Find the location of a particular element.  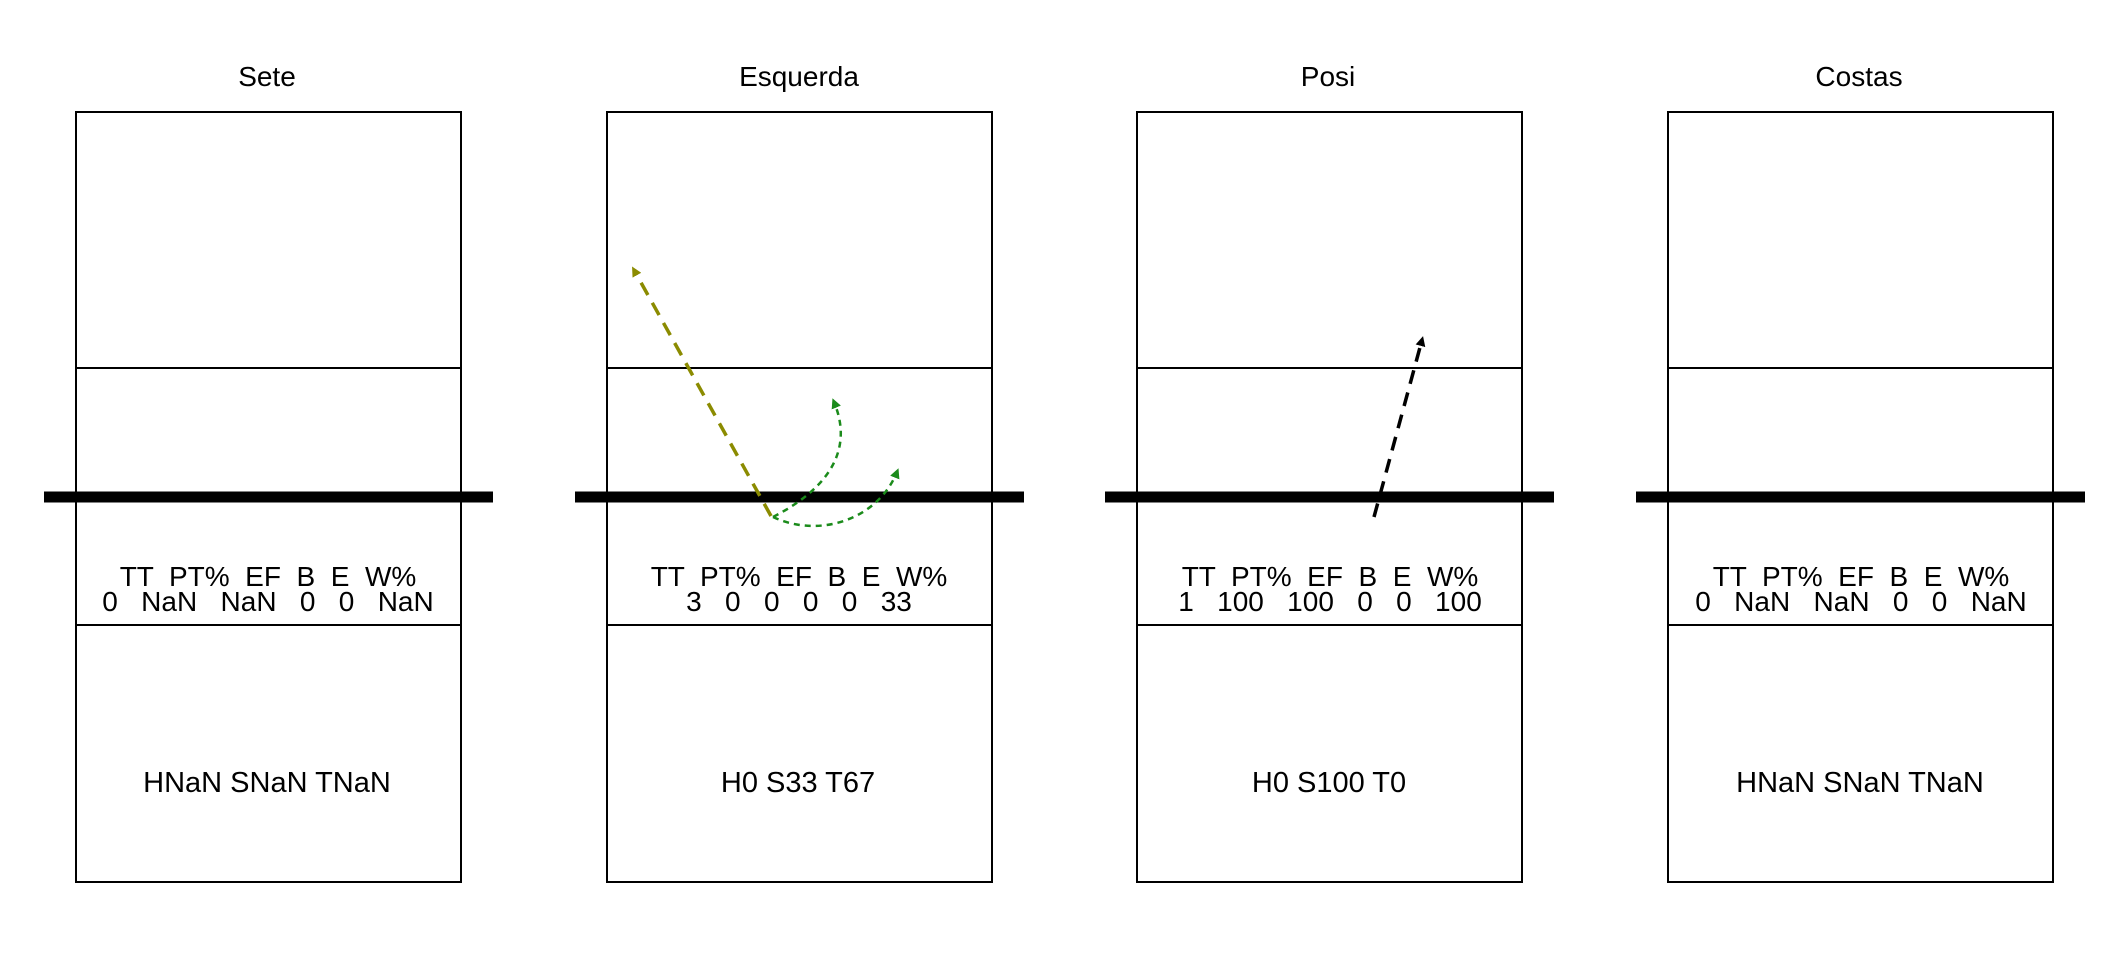

panel-title: Esquerda is located at coordinates (799, 76).